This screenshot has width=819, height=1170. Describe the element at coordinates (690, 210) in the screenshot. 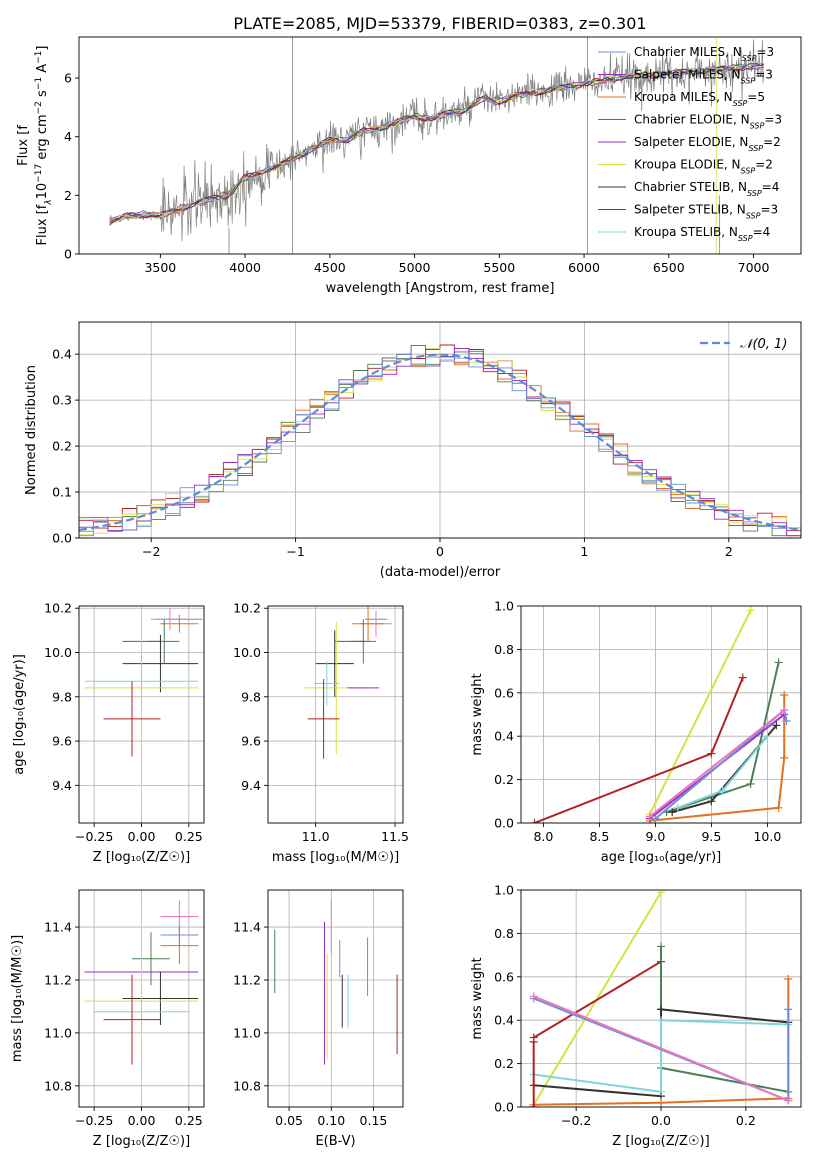

I see `legend-text: Salpeter STELIB, N` at that location.